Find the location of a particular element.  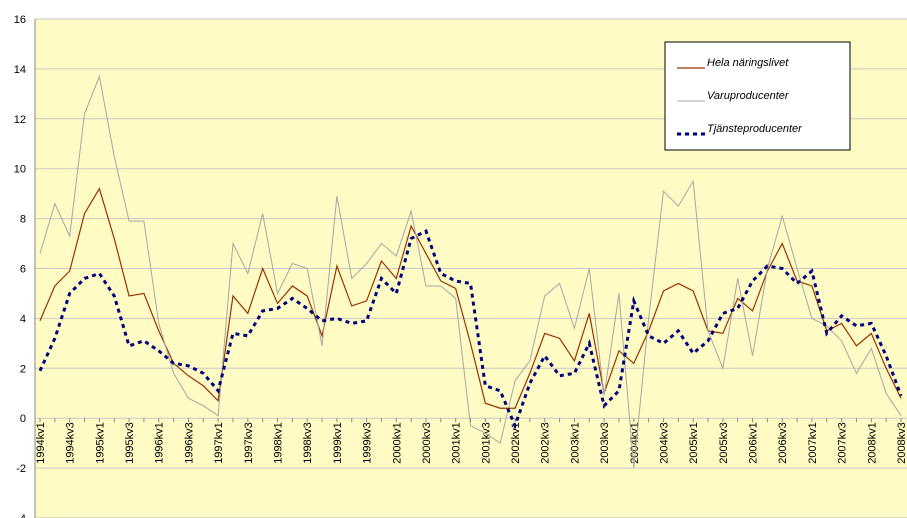

y-tick-label: 14 is located at coordinates (20, 70).